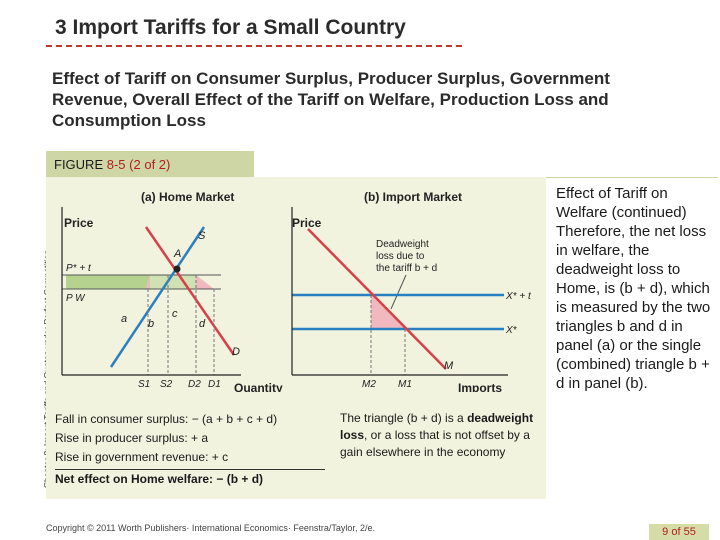 Image resolution: width=720 pixels, height=540 pixels. What do you see at coordinates (621, 203) in the screenshot?
I see `side-heading: Effect of Tariff on Welfare (continued)` at bounding box center [621, 203].